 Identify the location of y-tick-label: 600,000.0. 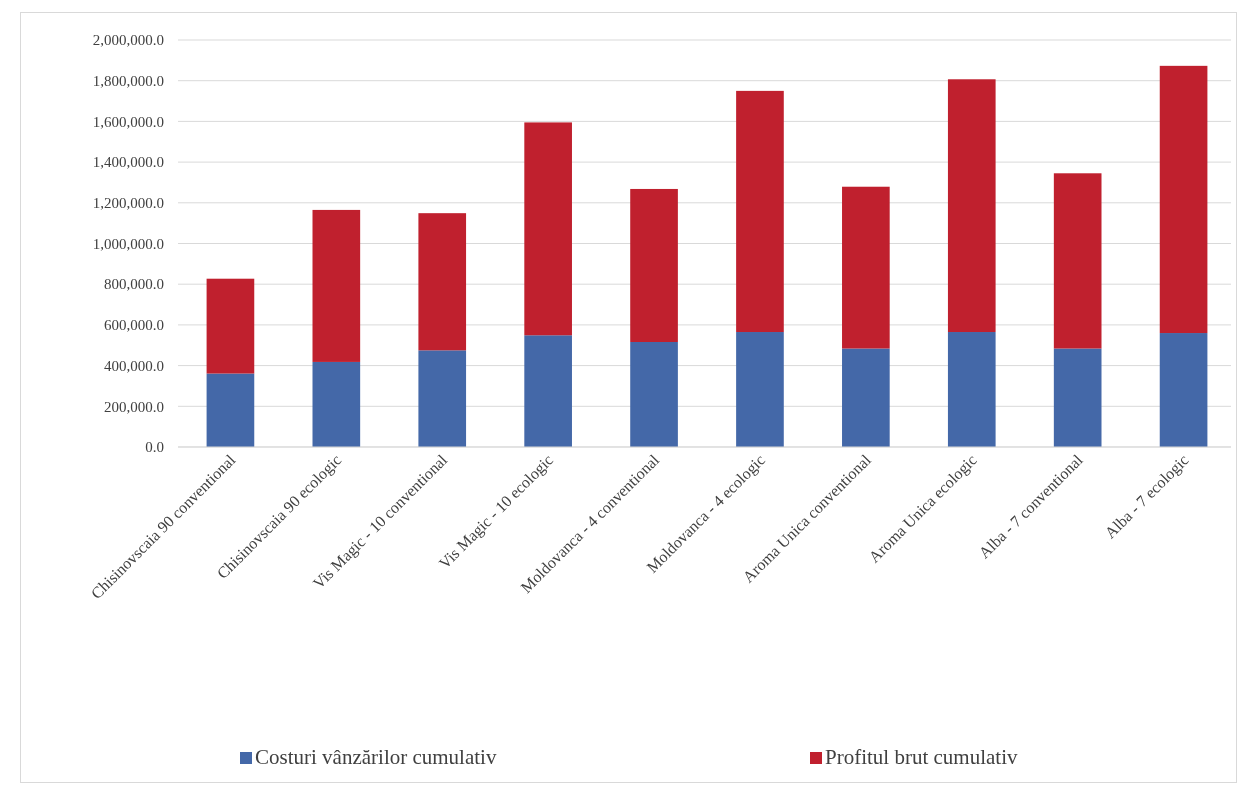
(134, 325).